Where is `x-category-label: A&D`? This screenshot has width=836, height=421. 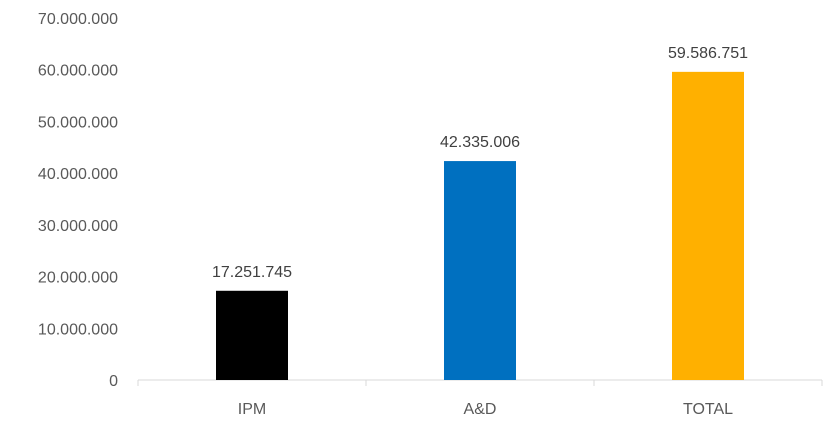
x-category-label: A&D is located at coordinates (480, 409).